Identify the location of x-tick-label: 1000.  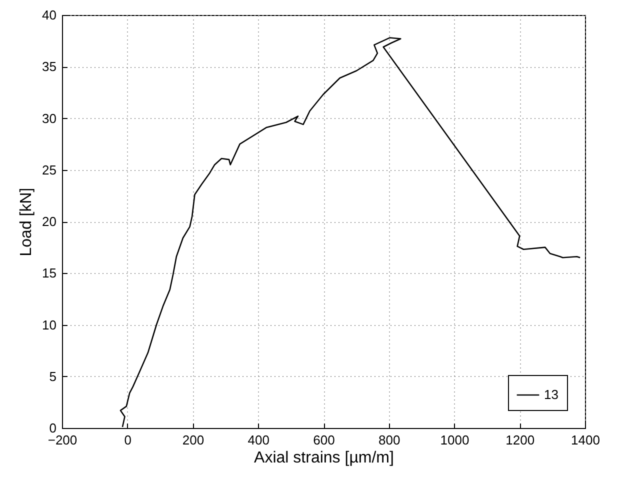
(455, 440).